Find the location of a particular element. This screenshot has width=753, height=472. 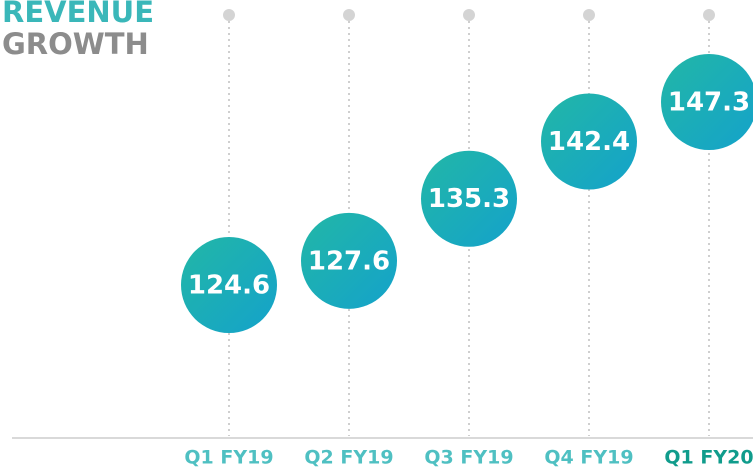

value-label: 147.3 is located at coordinates (709, 103).